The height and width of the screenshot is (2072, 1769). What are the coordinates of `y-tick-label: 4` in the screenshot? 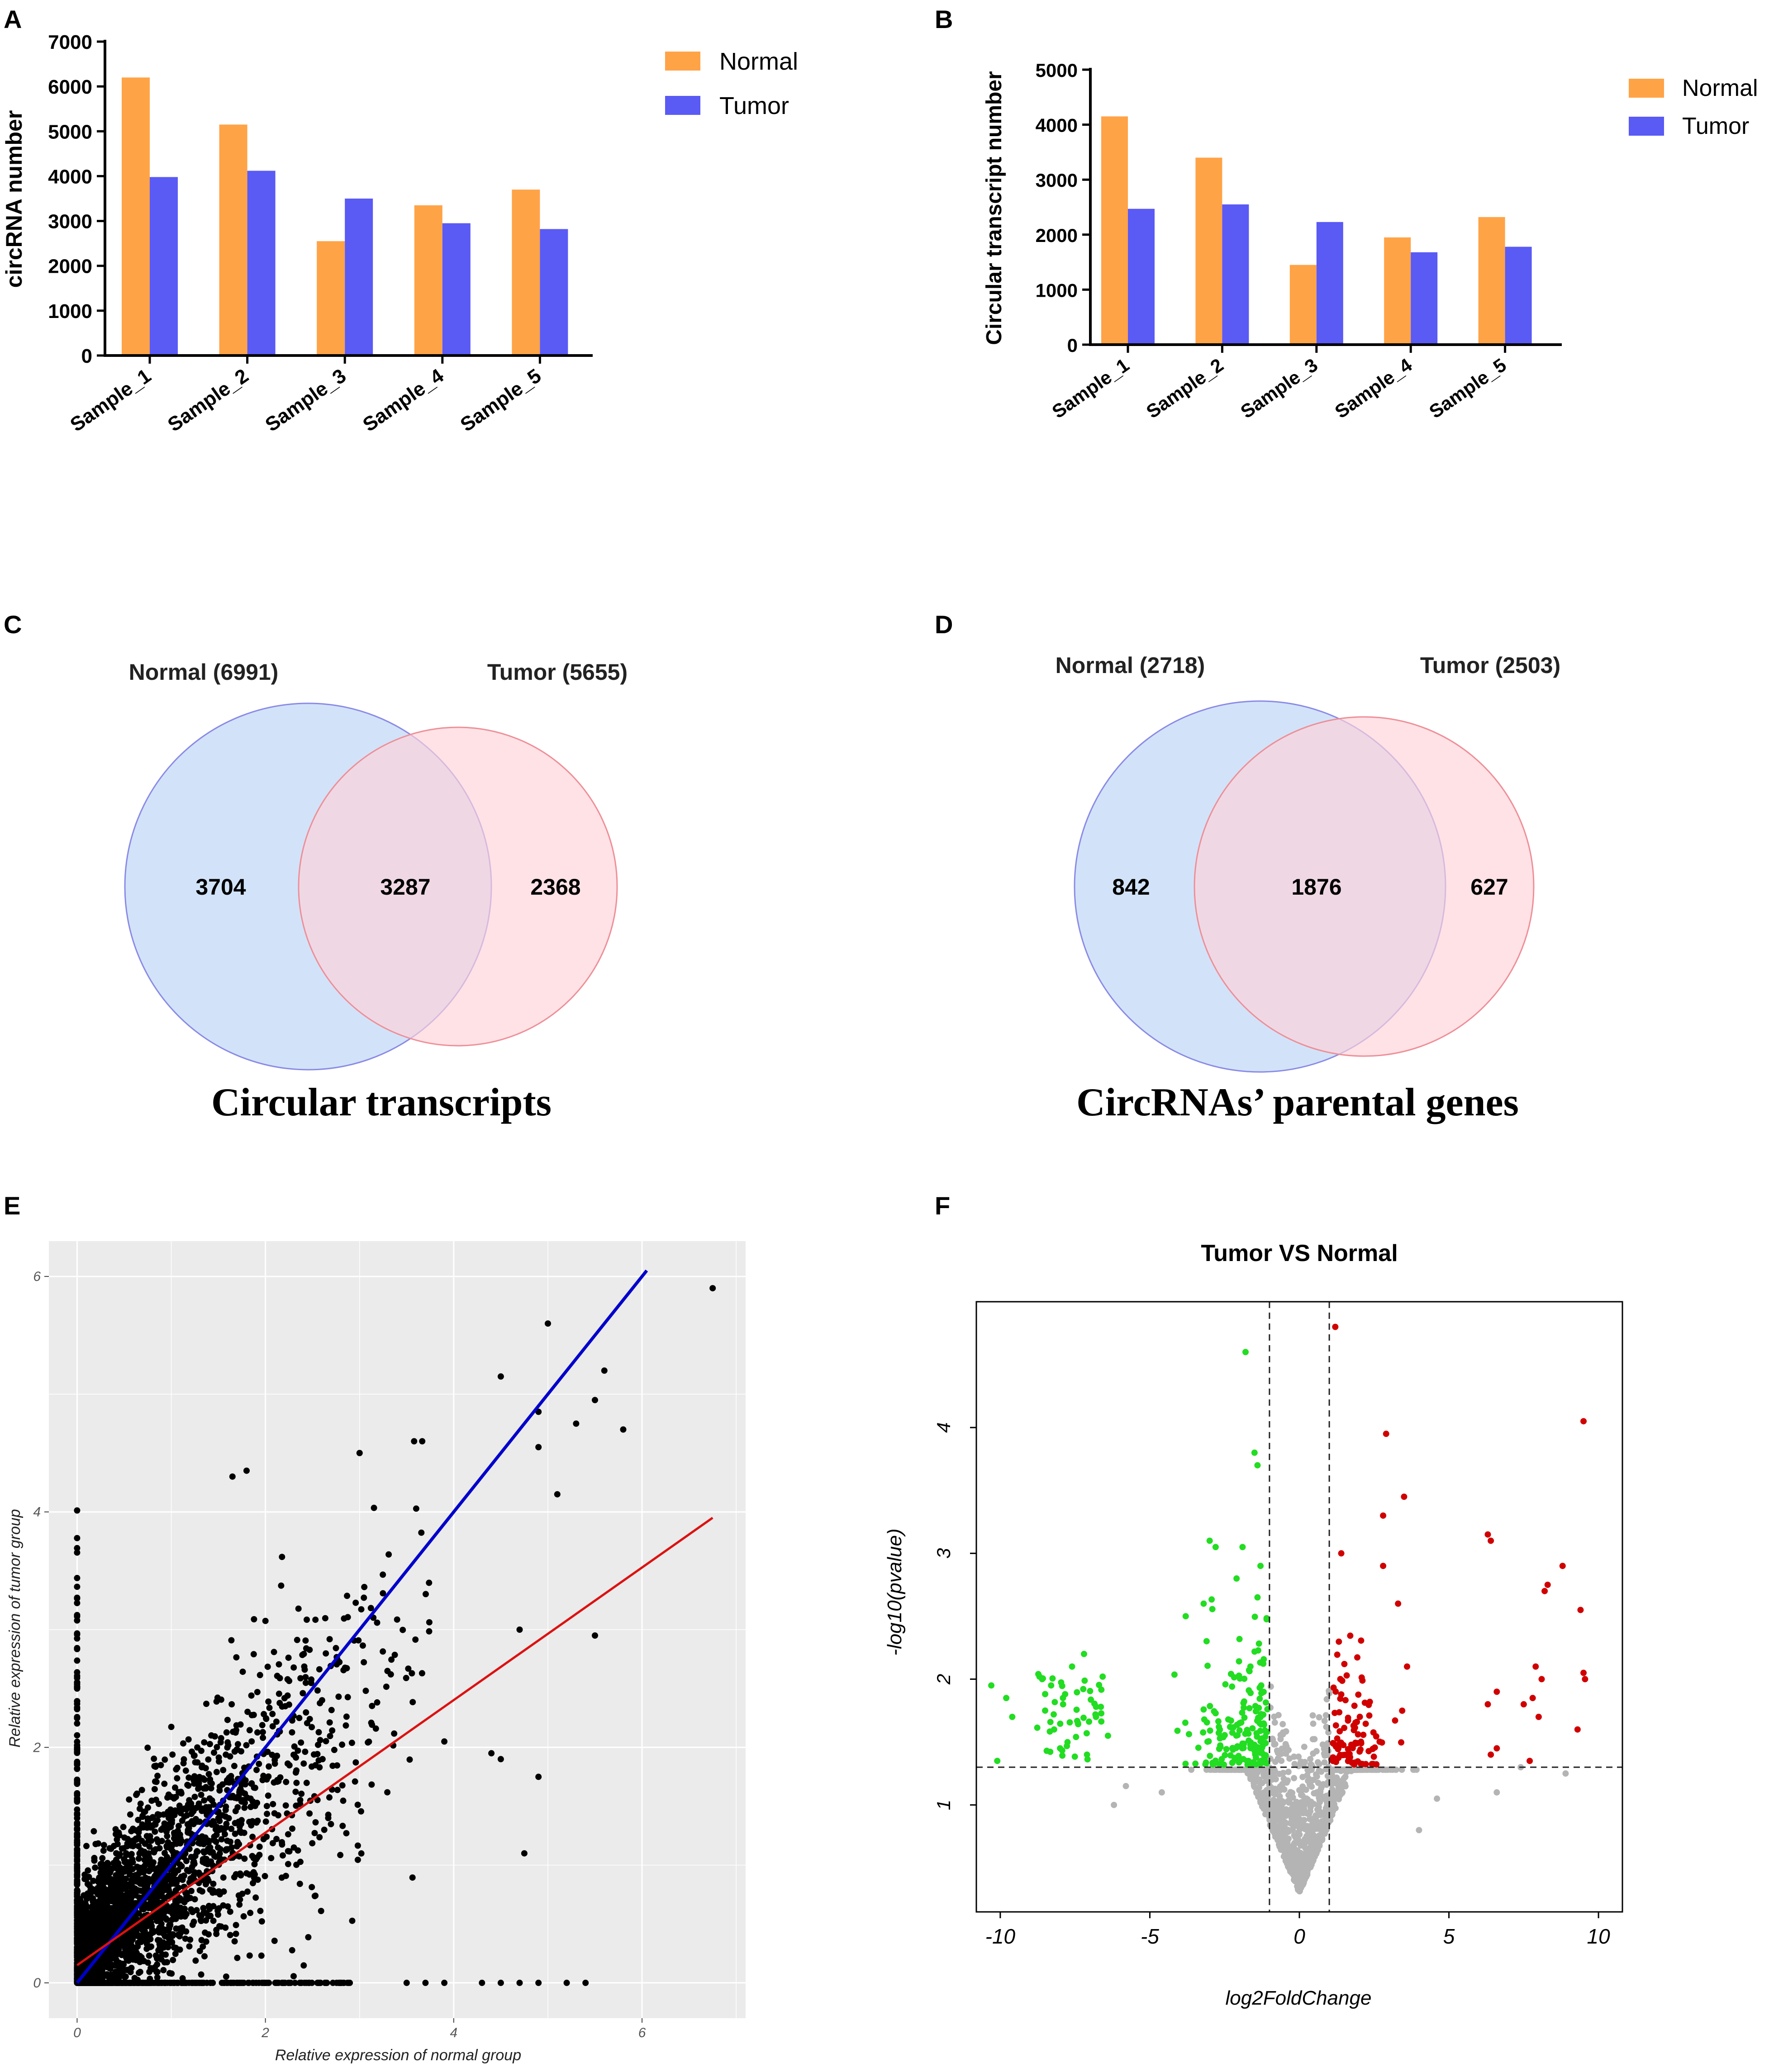 It's located at (37, 1512).